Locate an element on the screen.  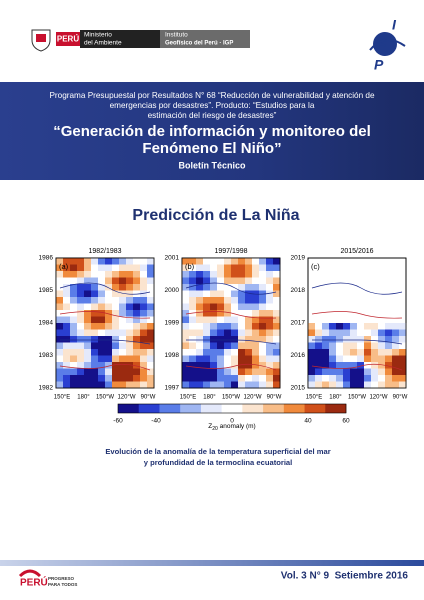
ministry: Ministerio is located at coordinates (98, 35).